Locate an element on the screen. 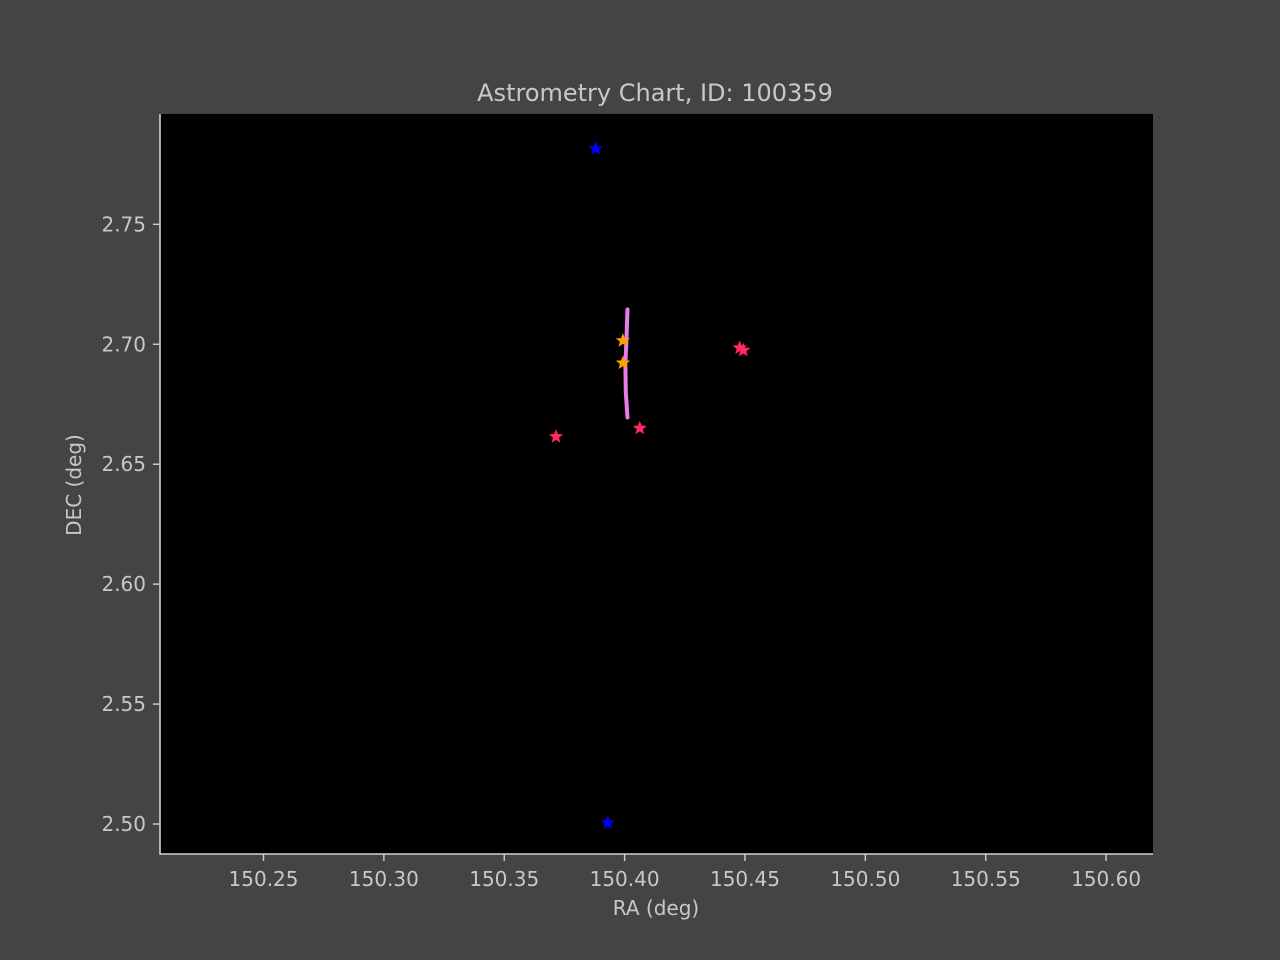 This screenshot has width=1280, height=960. x-tick-label: 150.35 is located at coordinates (504, 879).